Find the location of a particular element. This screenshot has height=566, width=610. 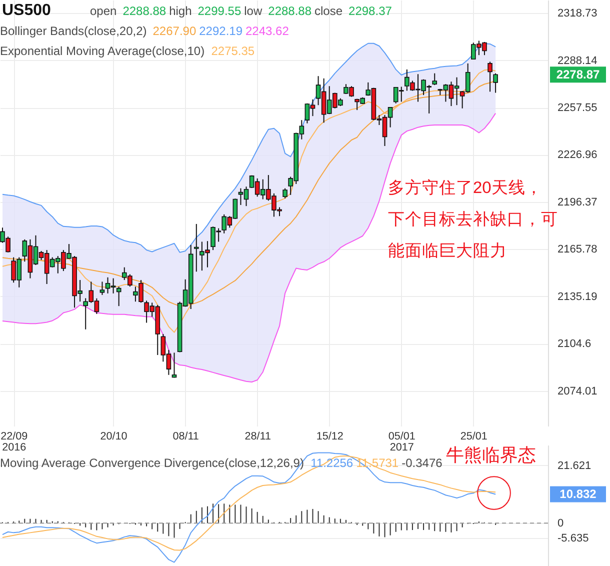

text: 2278.87 is located at coordinates (578, 75).